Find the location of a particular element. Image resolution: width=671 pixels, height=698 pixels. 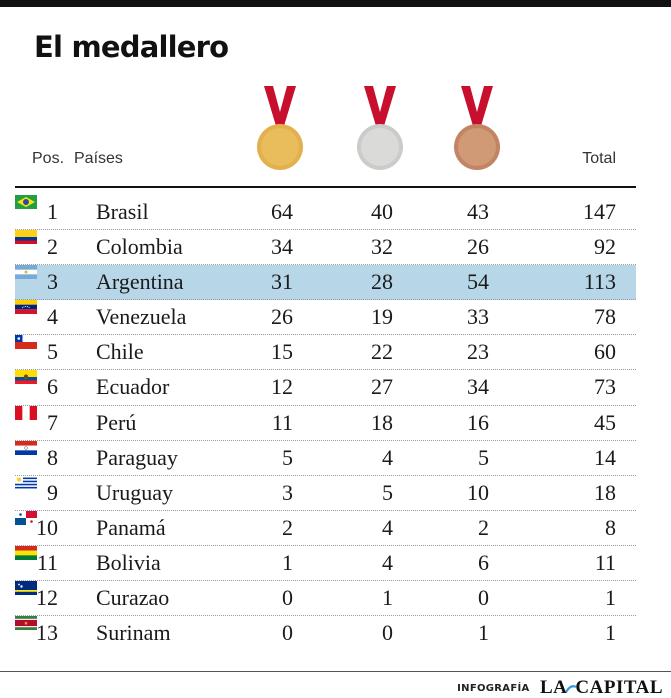

row-silver: 40 is located at coordinates (382, 211).